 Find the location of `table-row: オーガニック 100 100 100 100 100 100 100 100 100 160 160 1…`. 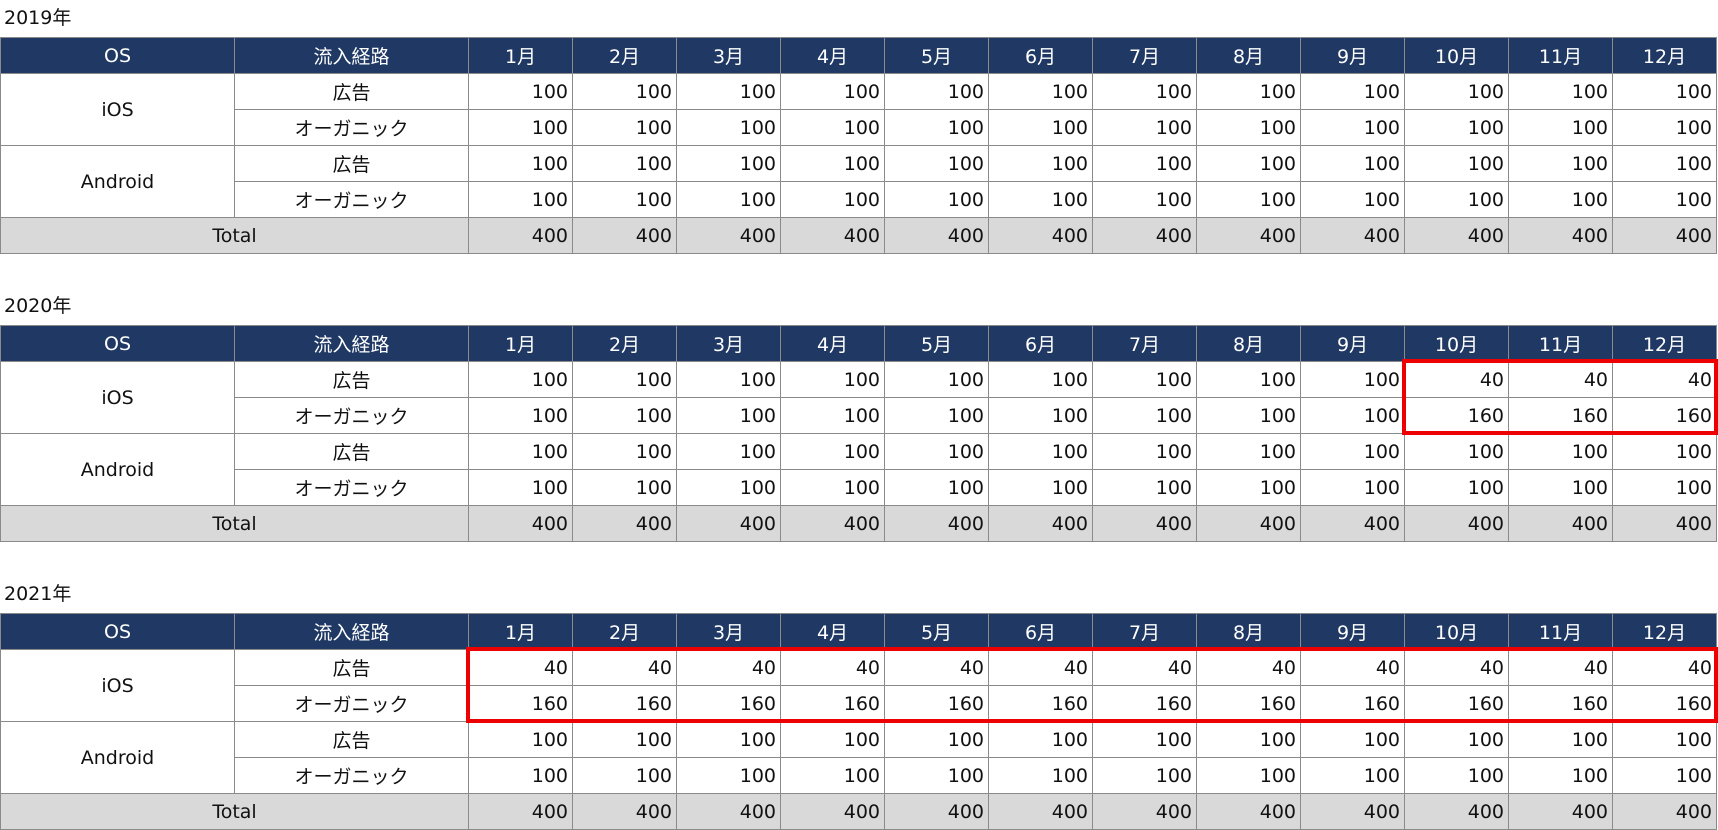

table-row: オーガニック 100 100 100 100 100 100 100 100 100 160 160 1… is located at coordinates (859, 415).